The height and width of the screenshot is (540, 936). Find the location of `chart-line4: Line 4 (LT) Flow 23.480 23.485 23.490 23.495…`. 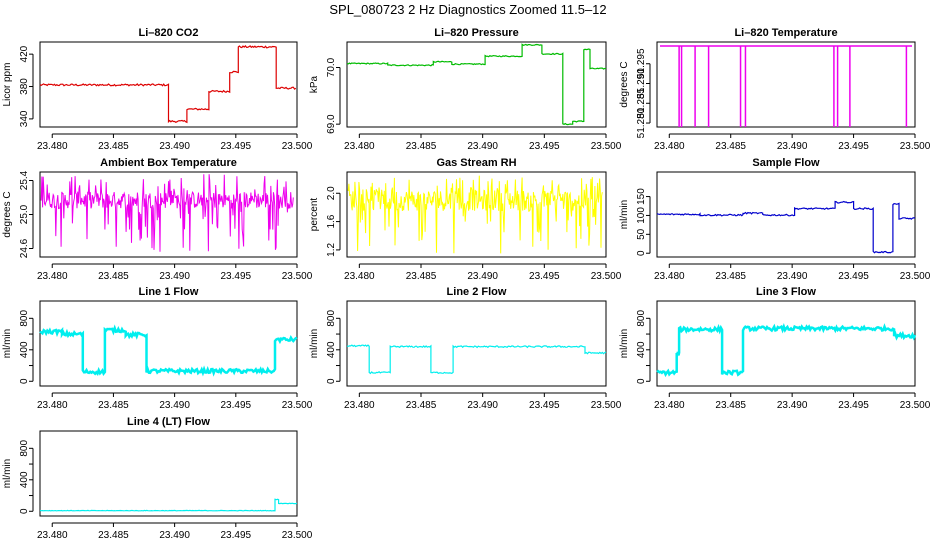

chart-line4: Line 4 (LT) Flow 23.480 23.485 23.490 23.495… is located at coordinates (157, 478).